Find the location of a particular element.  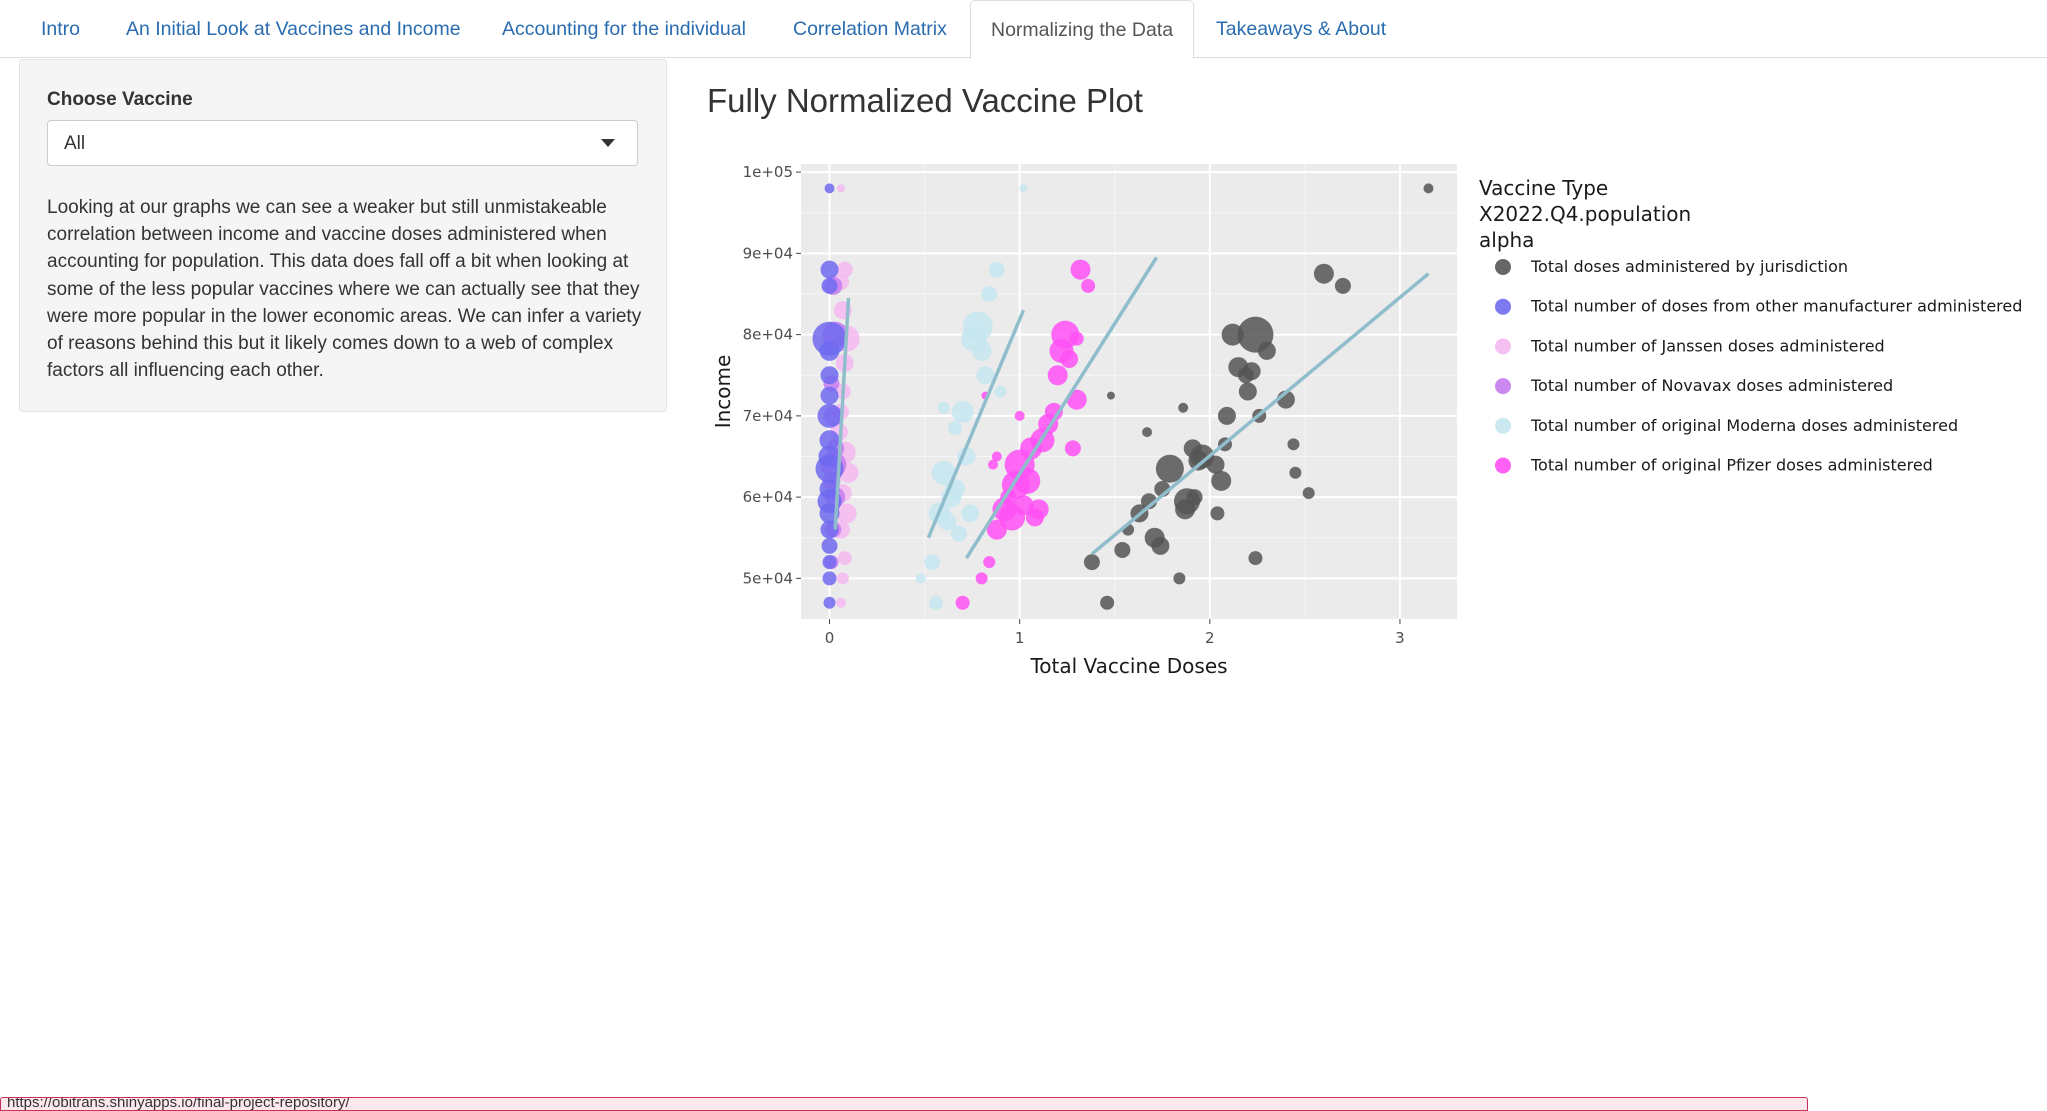

tab-normalizing-data: Normalizing the Data is located at coordinates (1082, 29).